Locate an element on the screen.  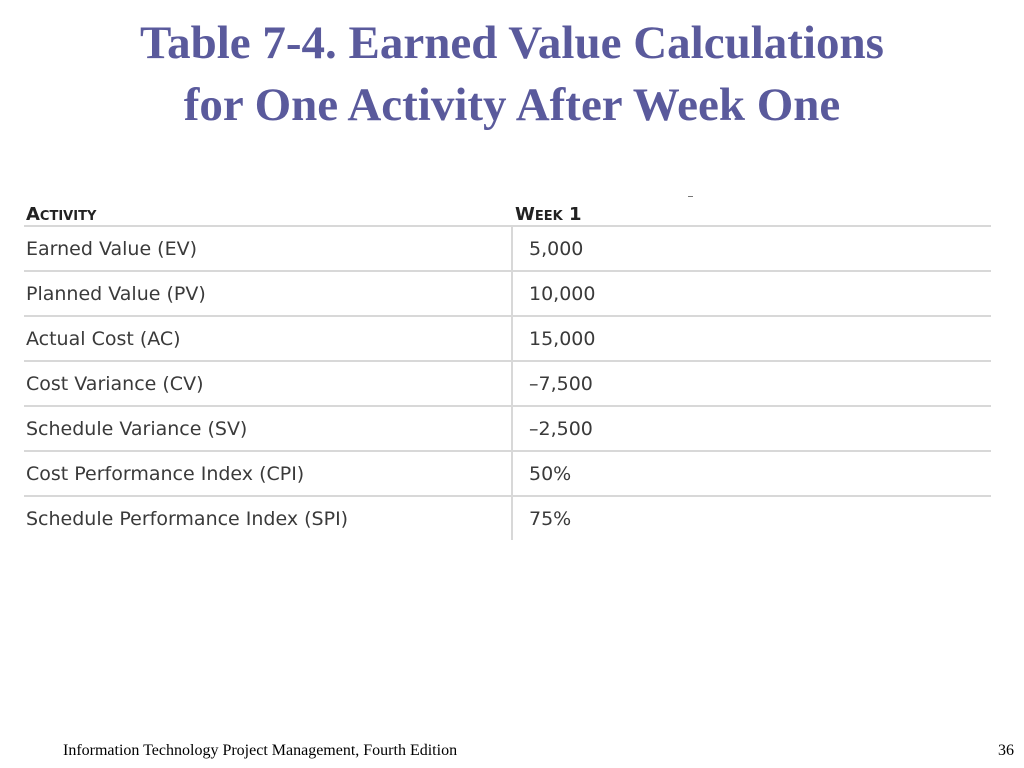
row-label: Actual Cost (AC) is located at coordinates (268, 339).